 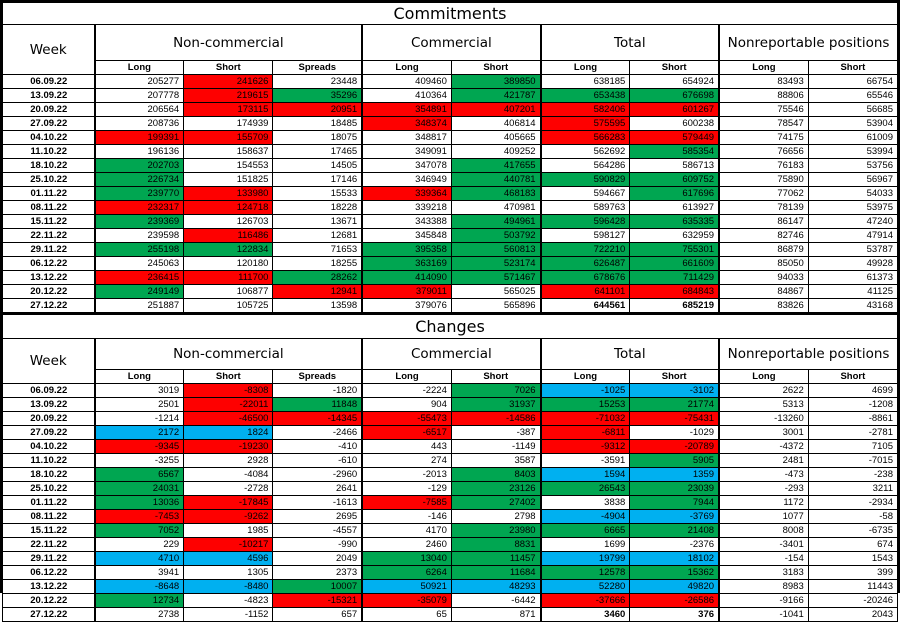 I want to click on value-cell: 12578, so click(x=585, y=572).